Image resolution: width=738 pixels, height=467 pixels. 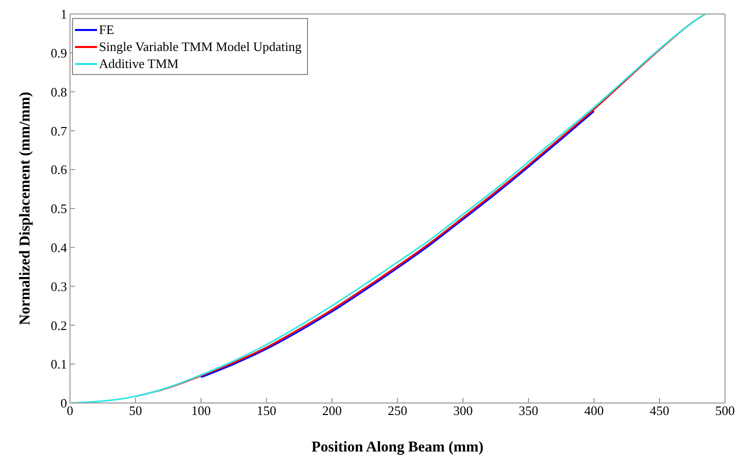 I want to click on legend-label: Additive TMM, so click(x=139, y=63).